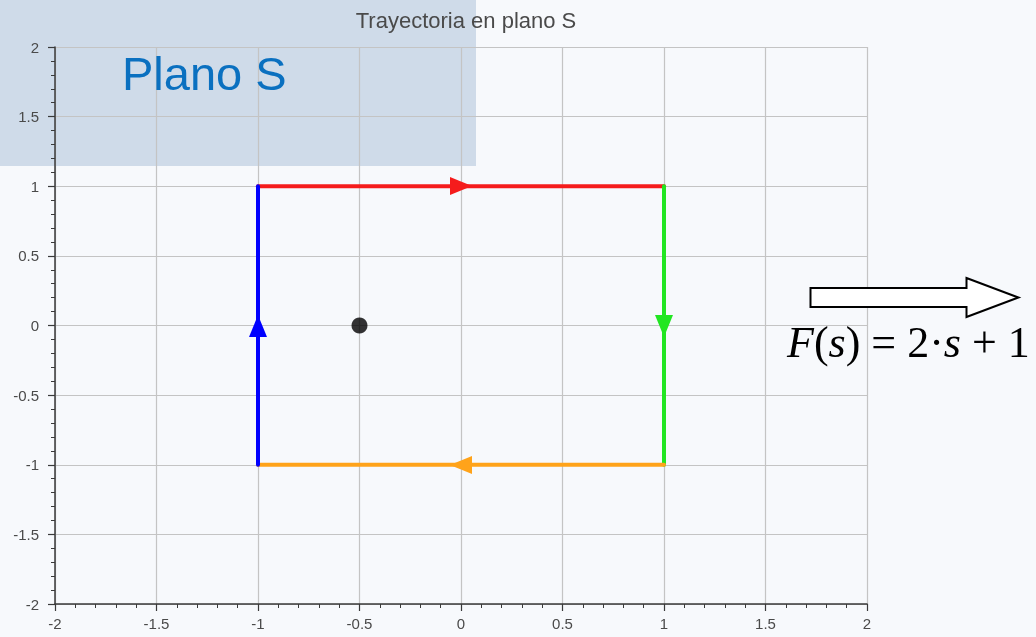 This screenshot has height=637, width=1036. Describe the element at coordinates (32, 604) in the screenshot. I see `y-tick-label: -2` at that location.